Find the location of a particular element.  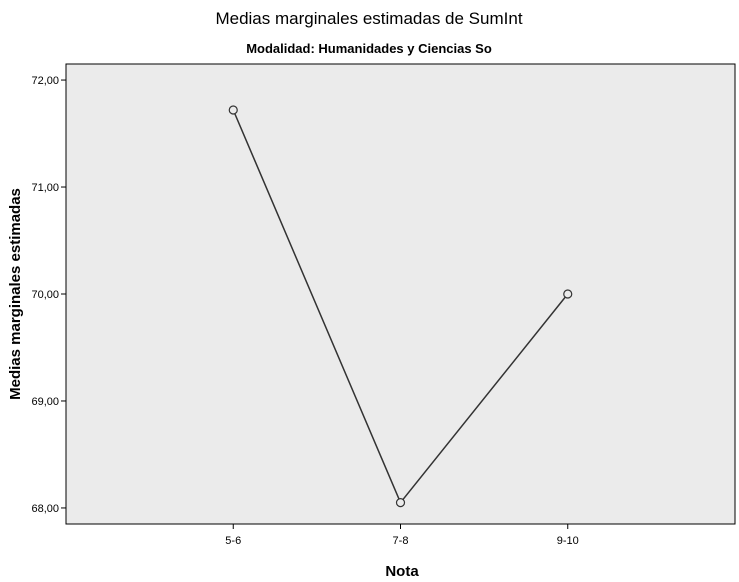

x-tick-label: 5-6 is located at coordinates (233, 541).